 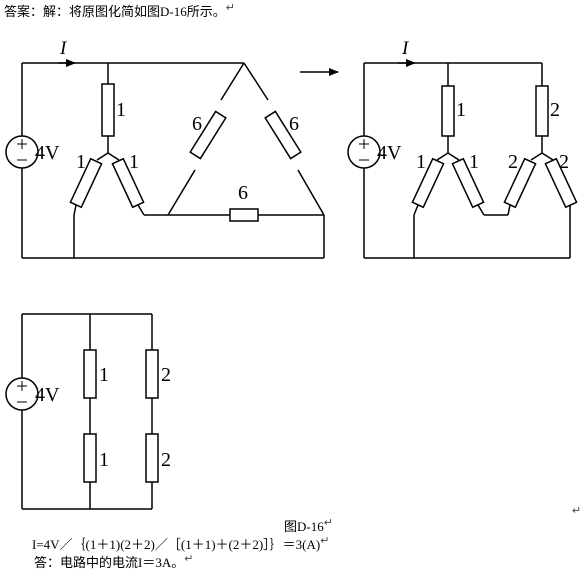 I want to click on header-text: 答案：解：将原图化简如图D-16所示。 ↵, so click(x=119, y=10).